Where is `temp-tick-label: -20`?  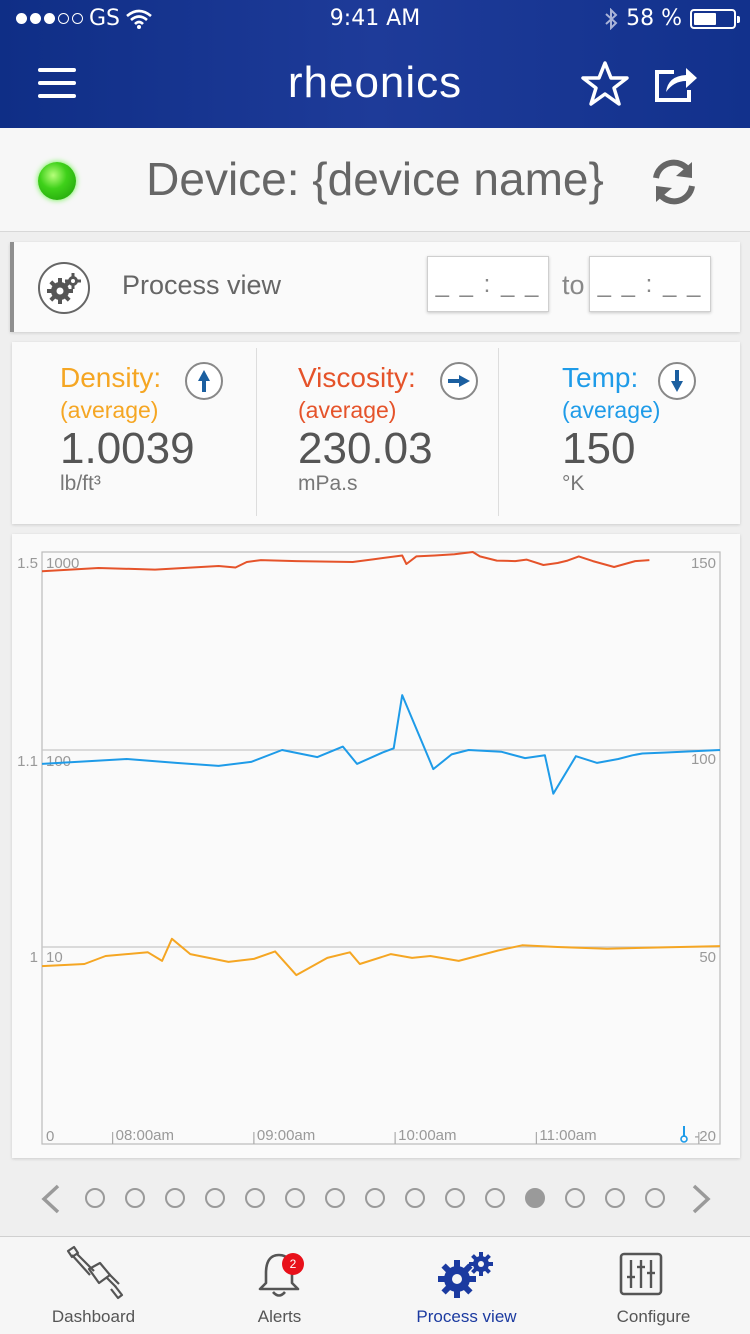
temp-tick-label: -20 is located at coordinates (705, 1136).